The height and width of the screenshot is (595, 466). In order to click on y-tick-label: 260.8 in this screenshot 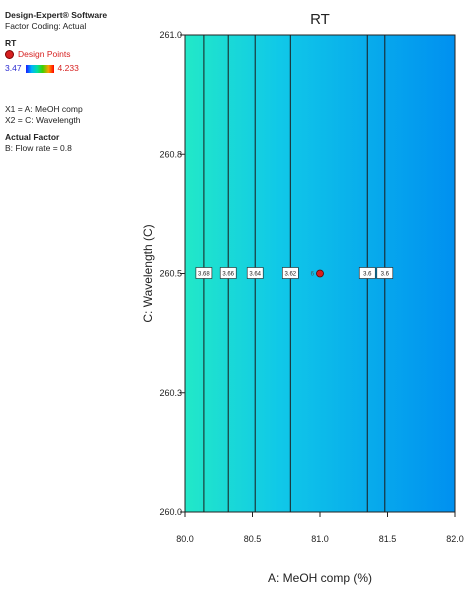, I will do `click(170, 154)`.